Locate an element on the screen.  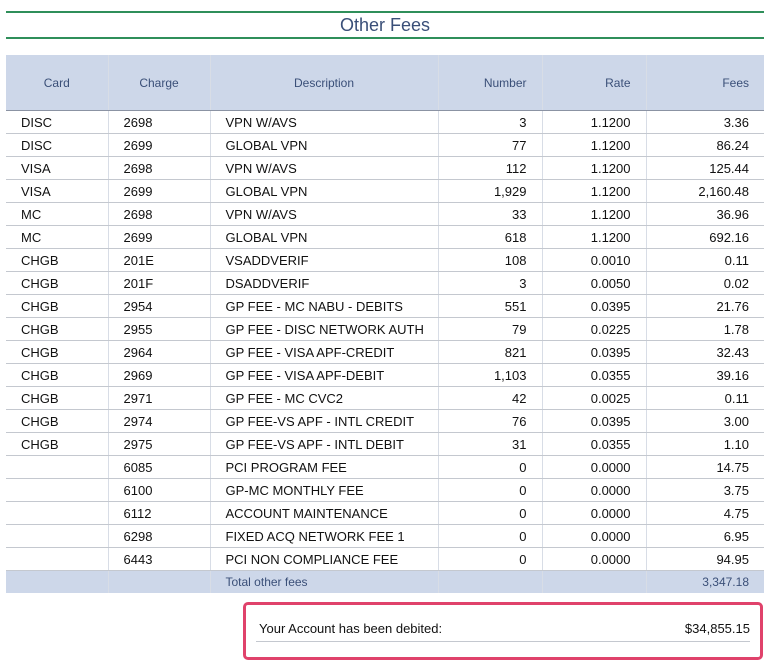
table-row: MC 2699 GLOBAL VPN 618 1.1200 692.16 is located at coordinates (385, 237).